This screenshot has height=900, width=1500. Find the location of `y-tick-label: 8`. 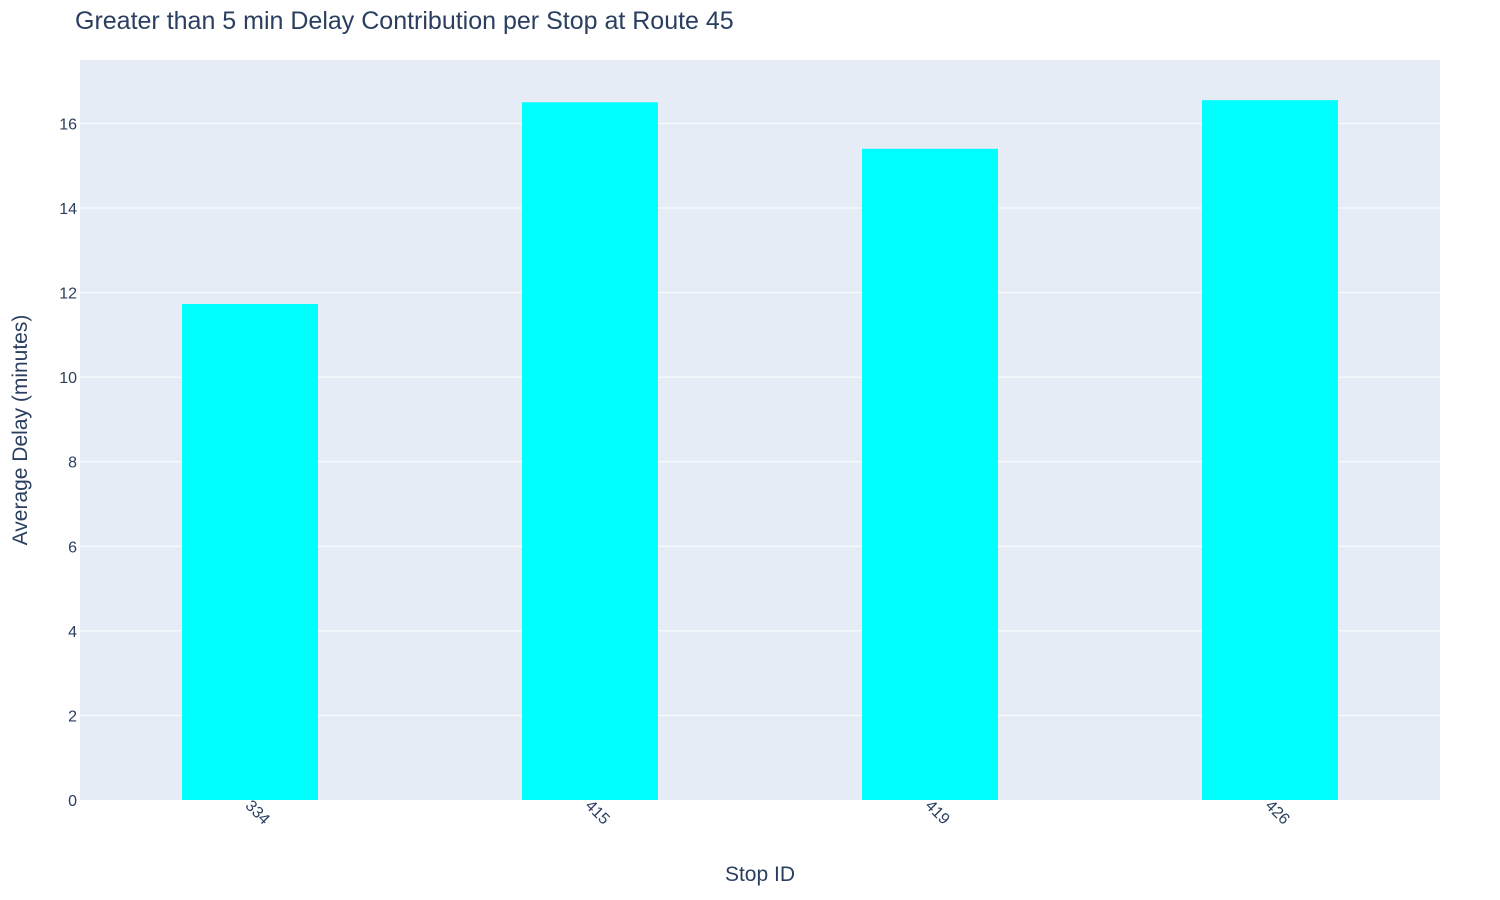

y-tick-label: 8 is located at coordinates (72, 463).